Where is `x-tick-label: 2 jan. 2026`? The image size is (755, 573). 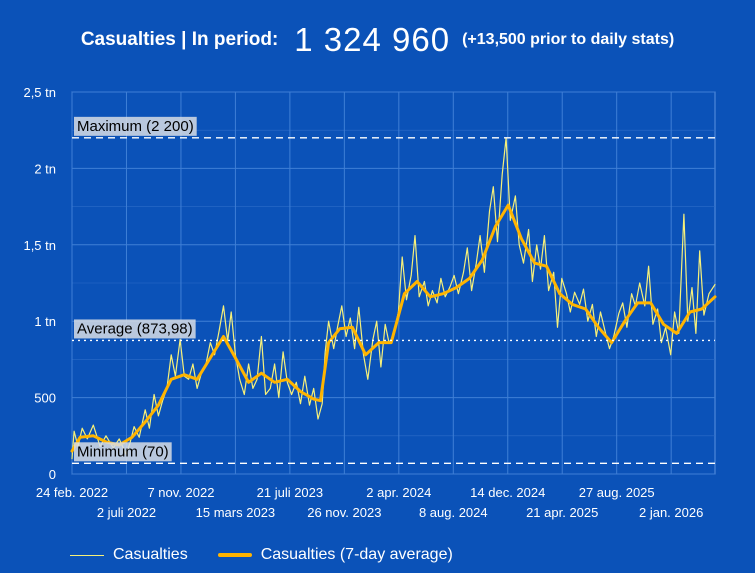
x-tick-label: 2 jan. 2026 is located at coordinates (671, 512).